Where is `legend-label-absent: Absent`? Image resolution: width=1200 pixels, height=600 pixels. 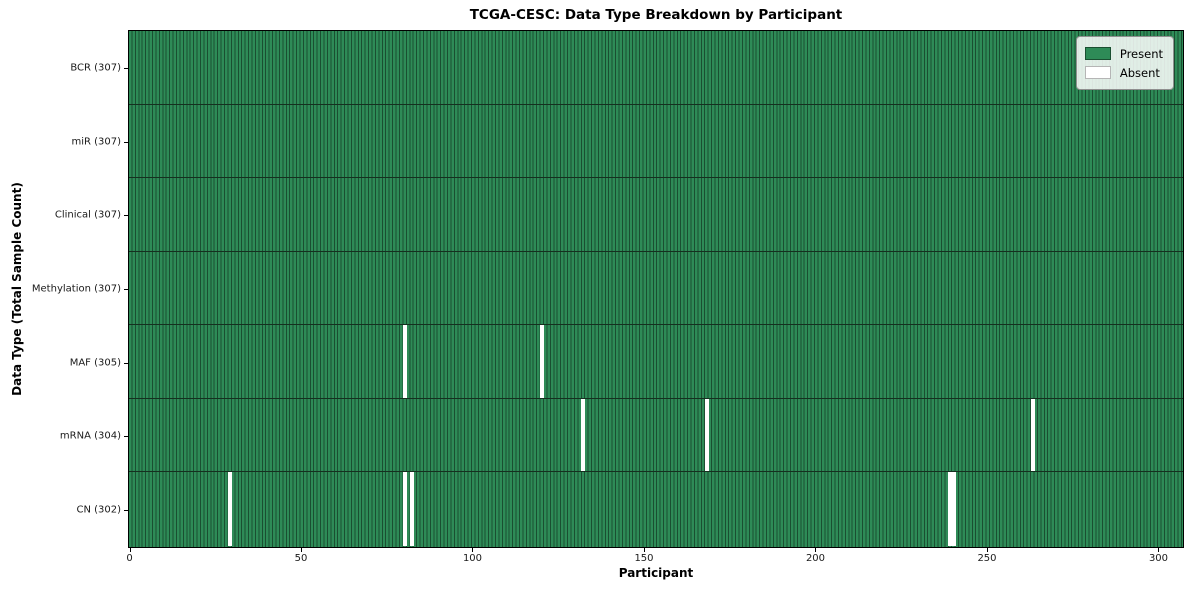
legend-label-absent: Absent is located at coordinates (1139, 72).